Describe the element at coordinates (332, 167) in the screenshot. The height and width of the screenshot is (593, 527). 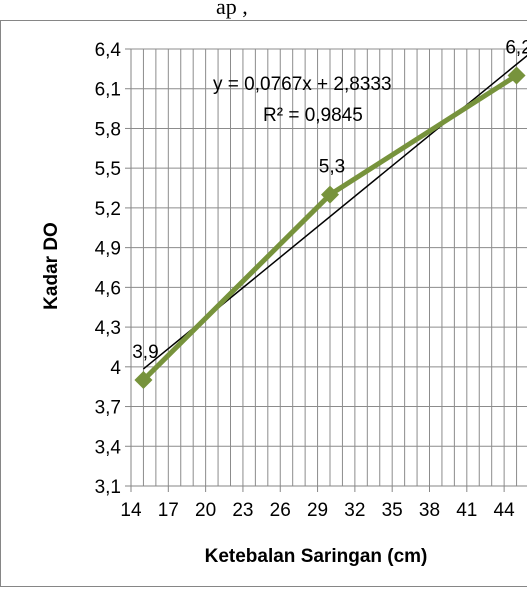
I see `data-label: 5,3` at that location.